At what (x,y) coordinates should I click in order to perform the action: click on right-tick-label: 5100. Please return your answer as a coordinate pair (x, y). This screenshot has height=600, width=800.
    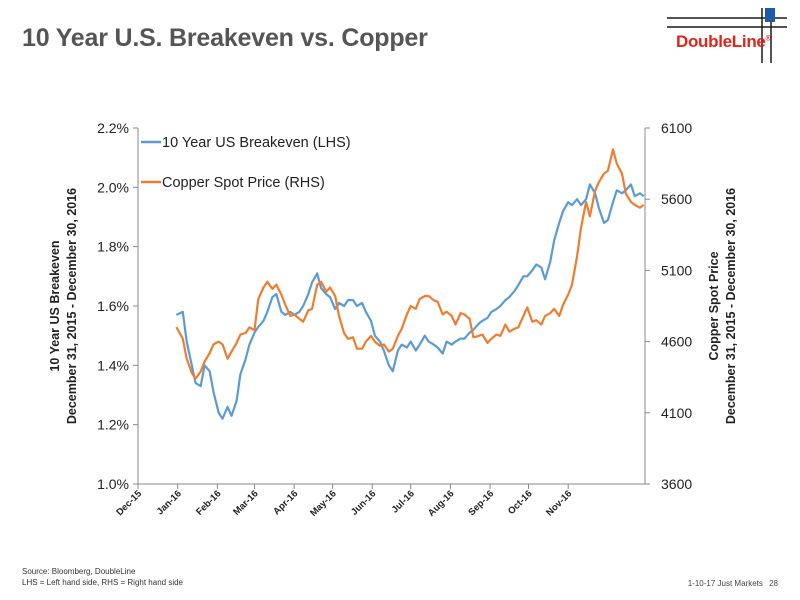
    Looking at the image, I should click on (676, 270).